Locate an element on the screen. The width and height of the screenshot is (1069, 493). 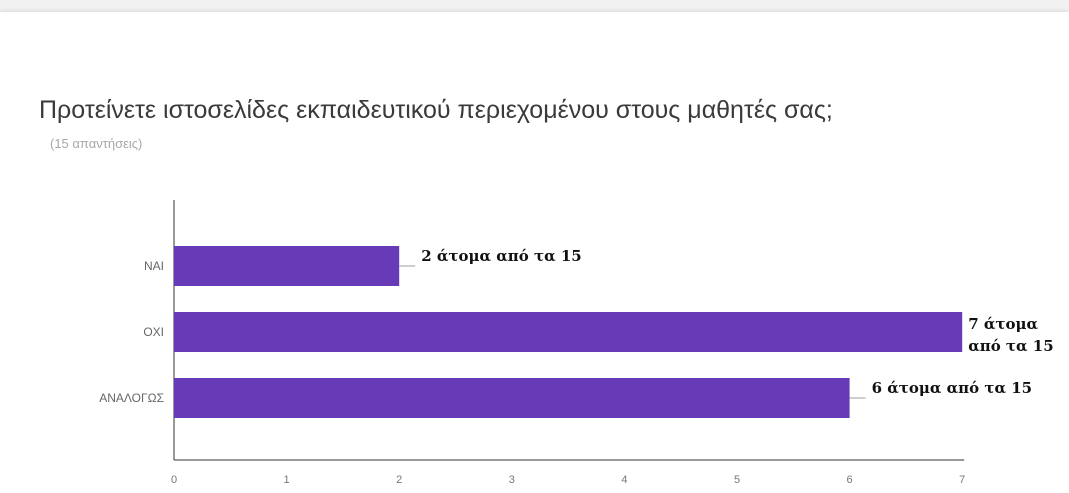
data-label: 7 άτομα από τα 15 is located at coordinates (1010, 335).